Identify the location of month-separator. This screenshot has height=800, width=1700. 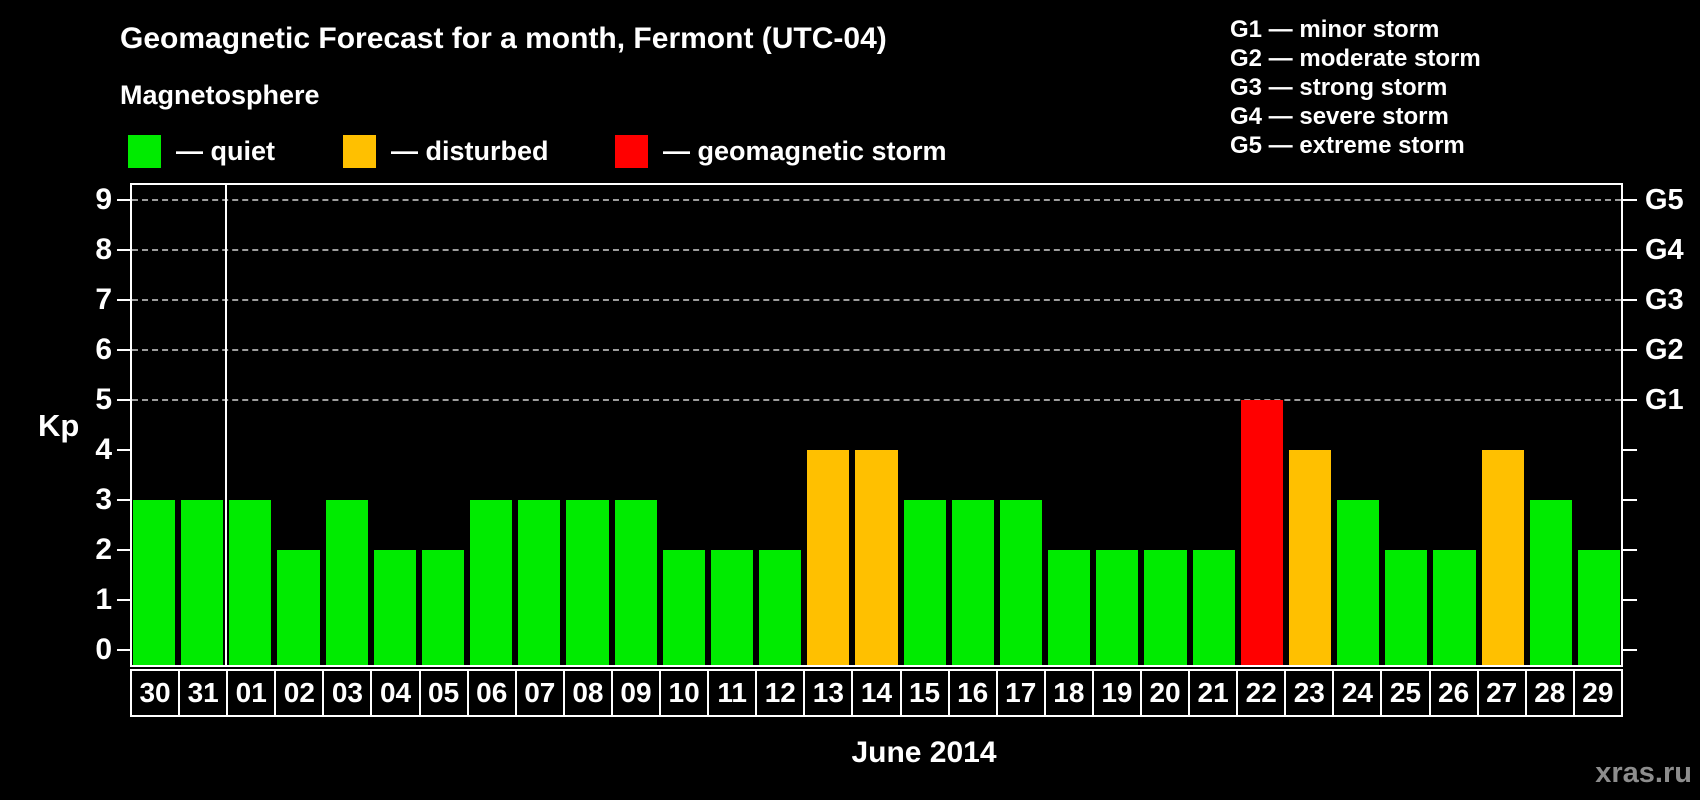
(226, 425).